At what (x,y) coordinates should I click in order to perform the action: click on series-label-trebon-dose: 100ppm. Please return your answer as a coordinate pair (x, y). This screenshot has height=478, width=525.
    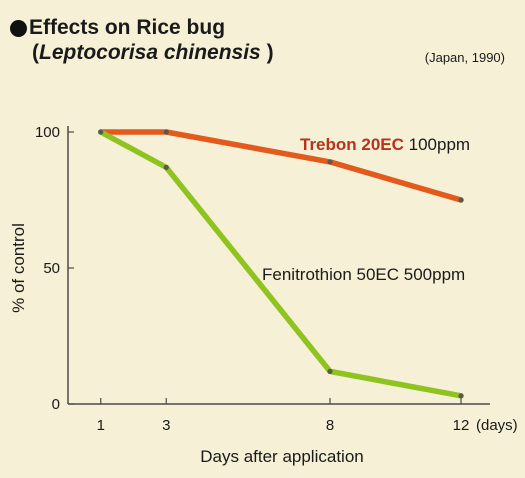
    Looking at the image, I should click on (437, 144).